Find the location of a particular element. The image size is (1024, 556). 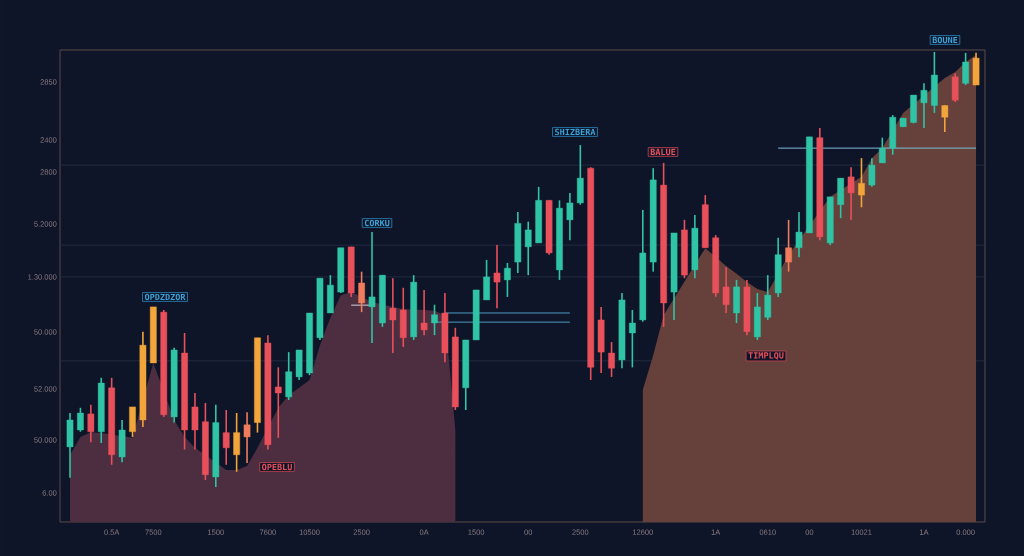

annotation: TIMPLQU is located at coordinates (766, 356).